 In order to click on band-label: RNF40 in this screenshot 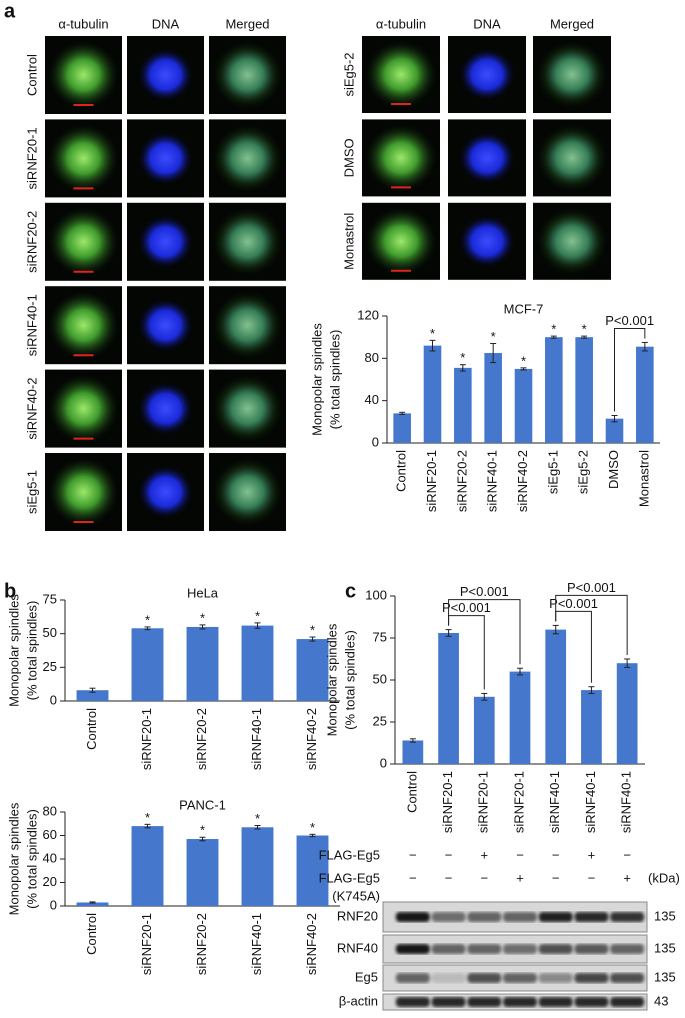, I will do `click(357, 947)`.